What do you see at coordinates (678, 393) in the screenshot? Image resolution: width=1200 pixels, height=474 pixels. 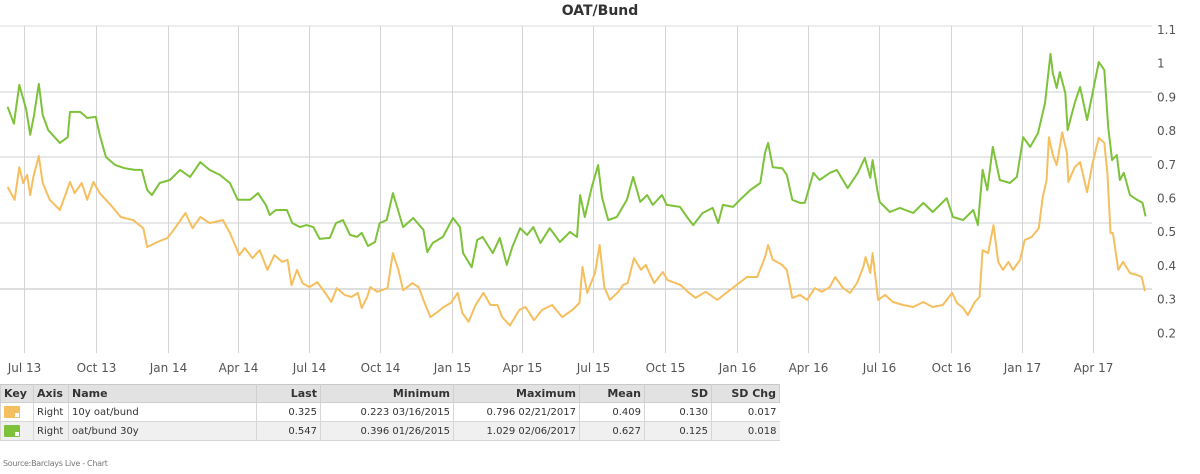 I see `col-sd: SD` at bounding box center [678, 393].